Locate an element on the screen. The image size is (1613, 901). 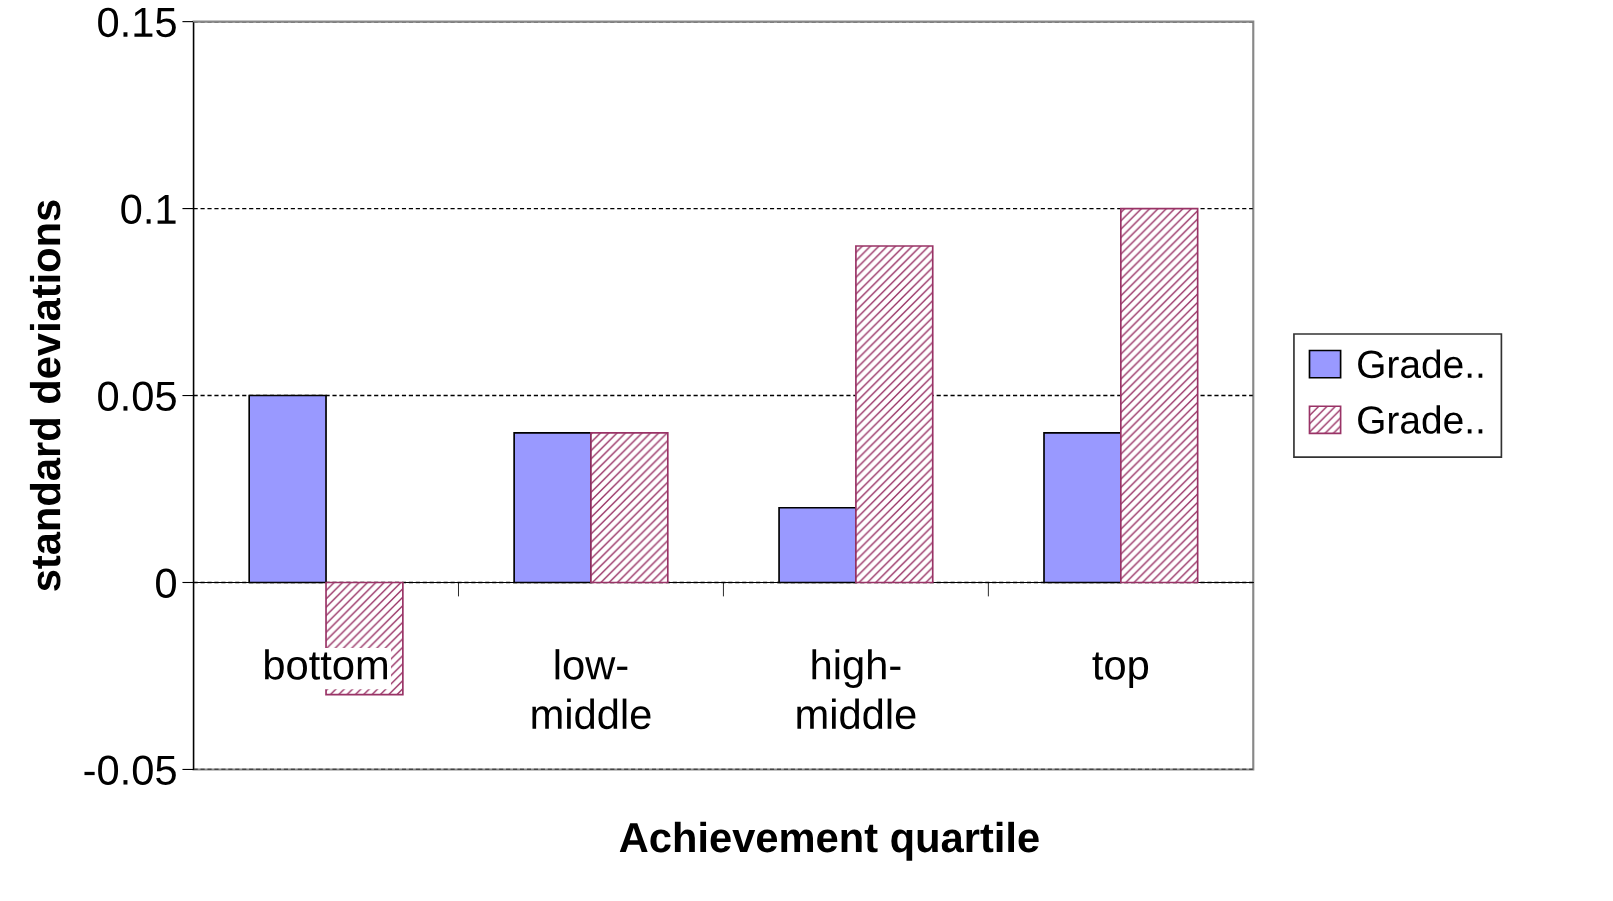
x-tick-label: bottom is located at coordinates (326, 664).